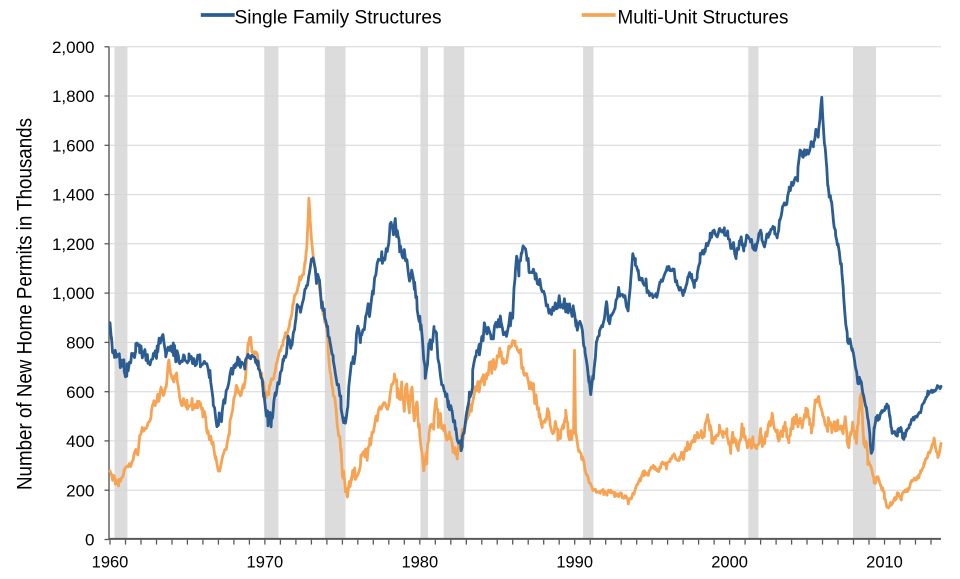 This screenshot has width=960, height=579. What do you see at coordinates (25, 304) in the screenshot?
I see `svg-text:Number of New Home Permits in: Number of New Home Permits in Thousands` at bounding box center [25, 304].